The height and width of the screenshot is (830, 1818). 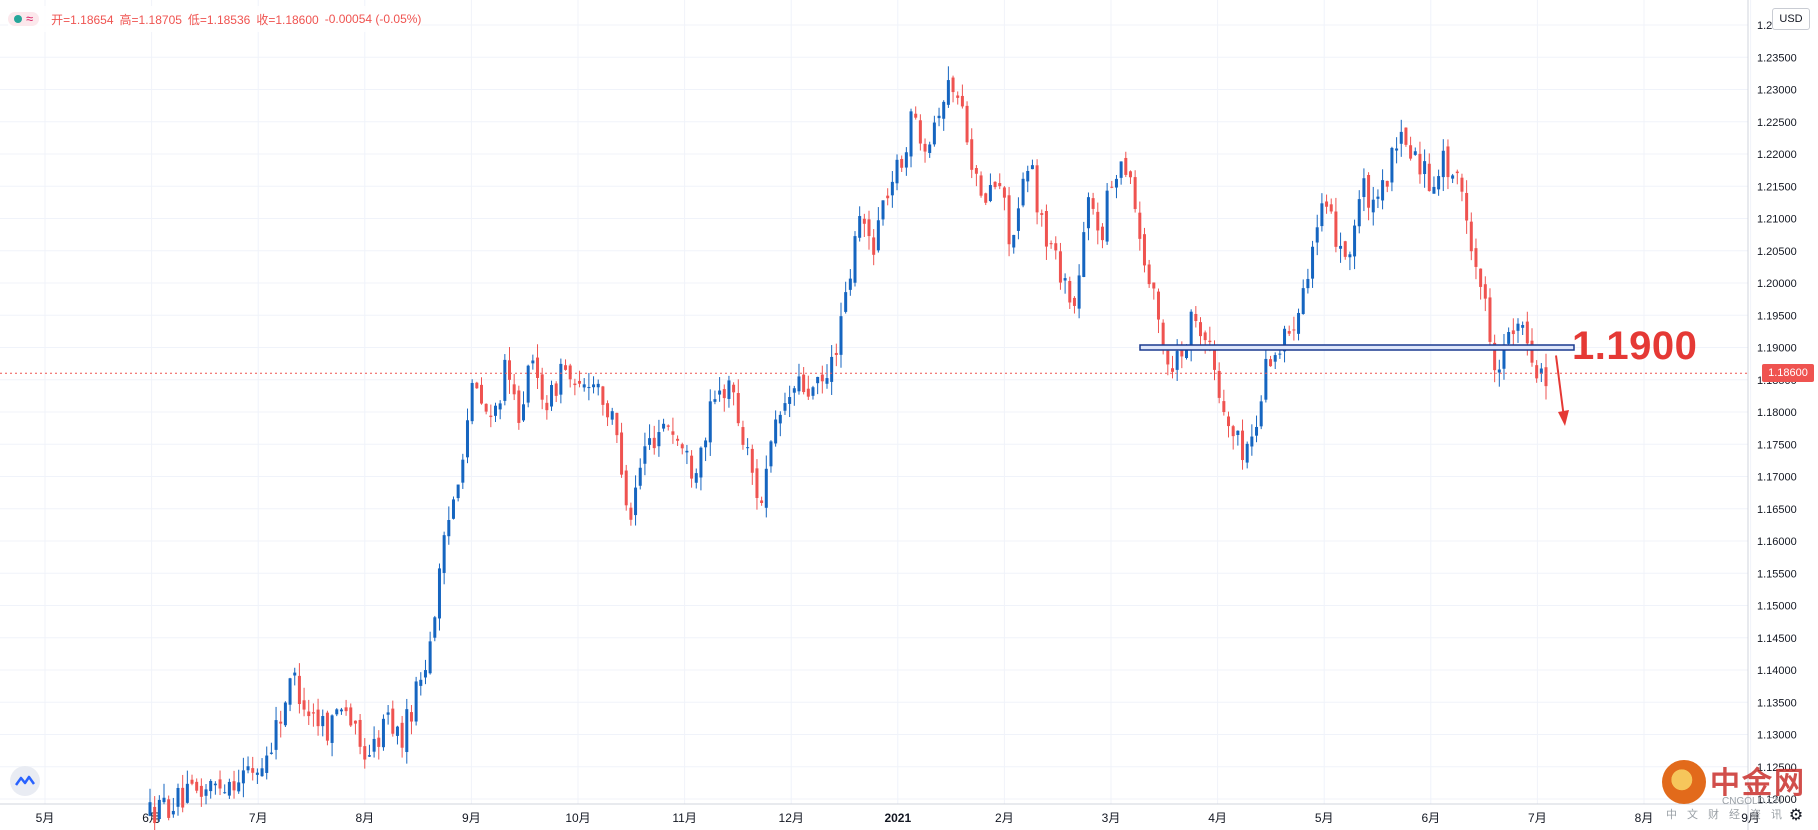 I want to click on time-tick-label: 4月, so click(x=1217, y=818).